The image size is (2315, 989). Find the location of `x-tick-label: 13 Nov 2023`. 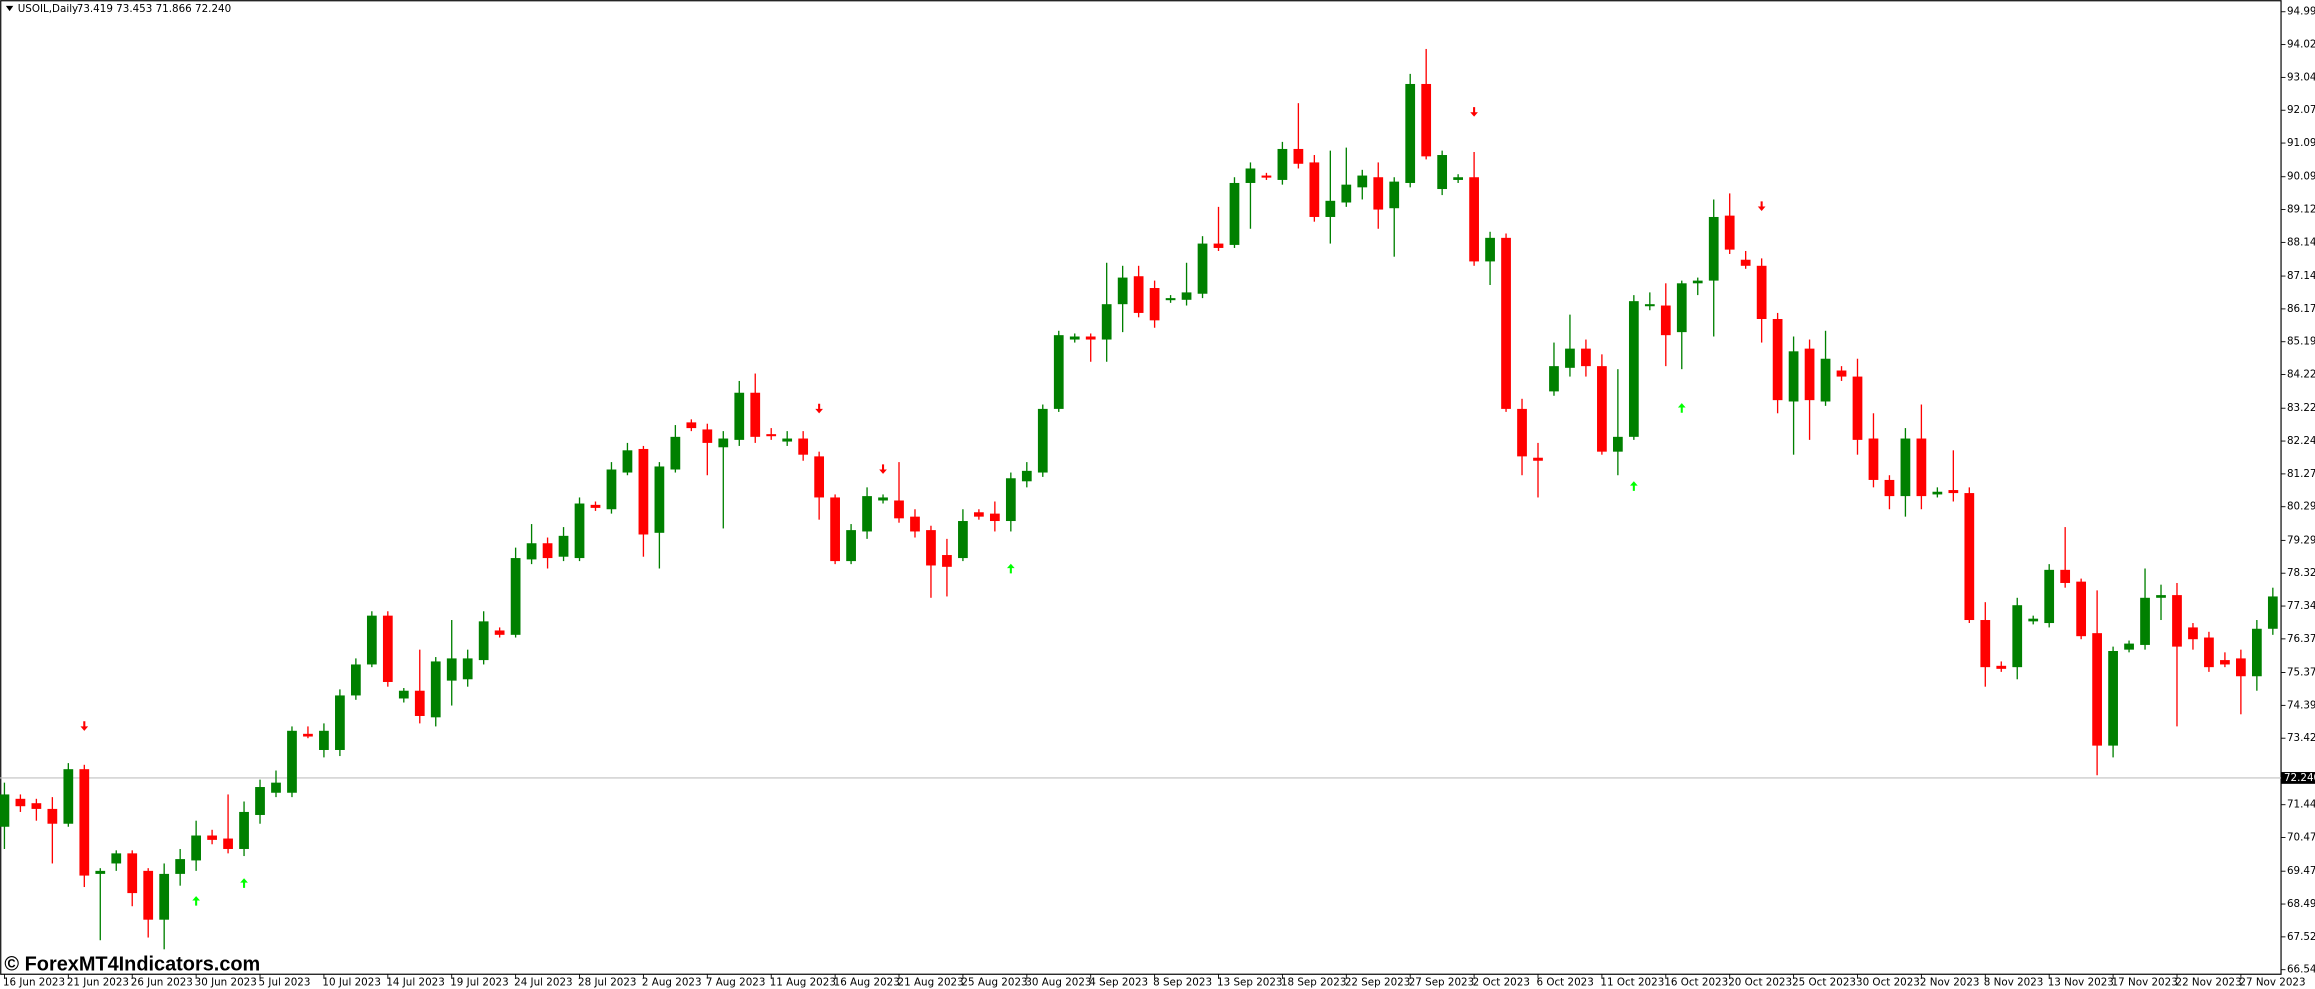

x-tick-label: 13 Nov 2023 is located at coordinates (2081, 982).